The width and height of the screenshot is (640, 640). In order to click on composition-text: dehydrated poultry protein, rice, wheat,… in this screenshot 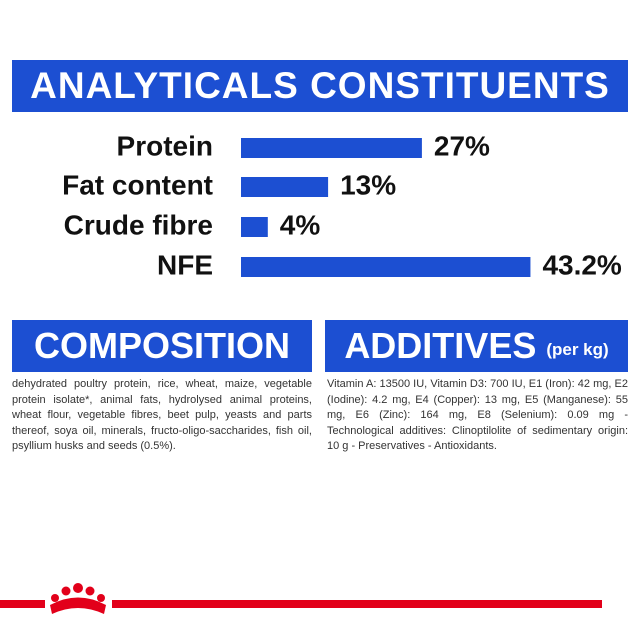, I will do `click(162, 415)`.